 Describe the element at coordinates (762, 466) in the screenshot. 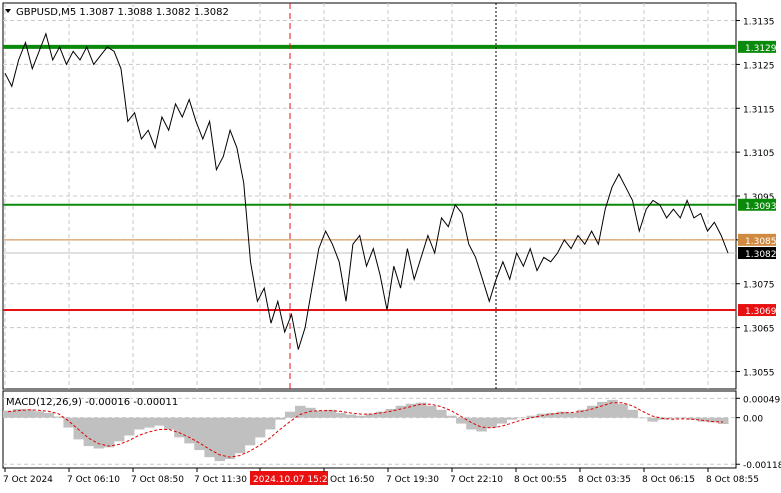

I see `macd-tick-label: -0.00118` at that location.